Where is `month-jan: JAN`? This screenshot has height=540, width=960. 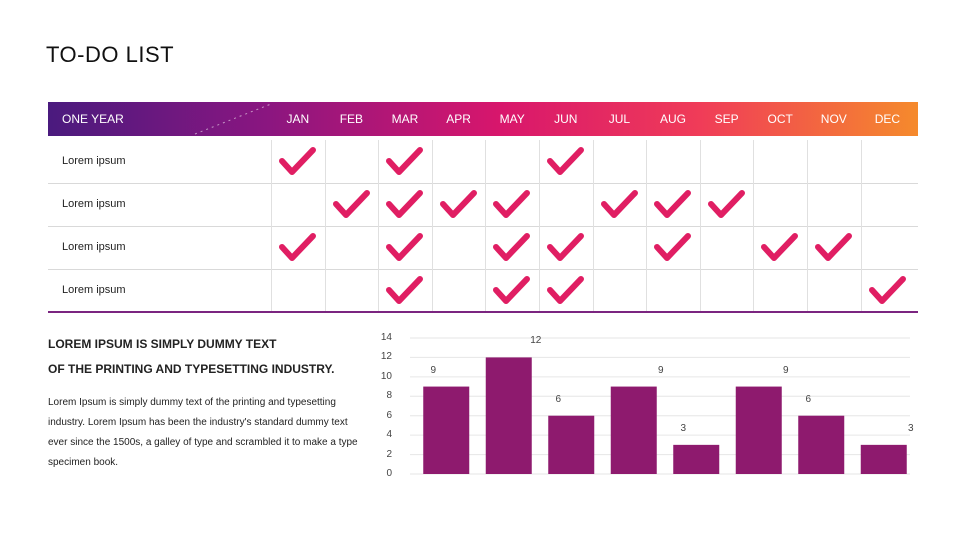 month-jan: JAN is located at coordinates (298, 119).